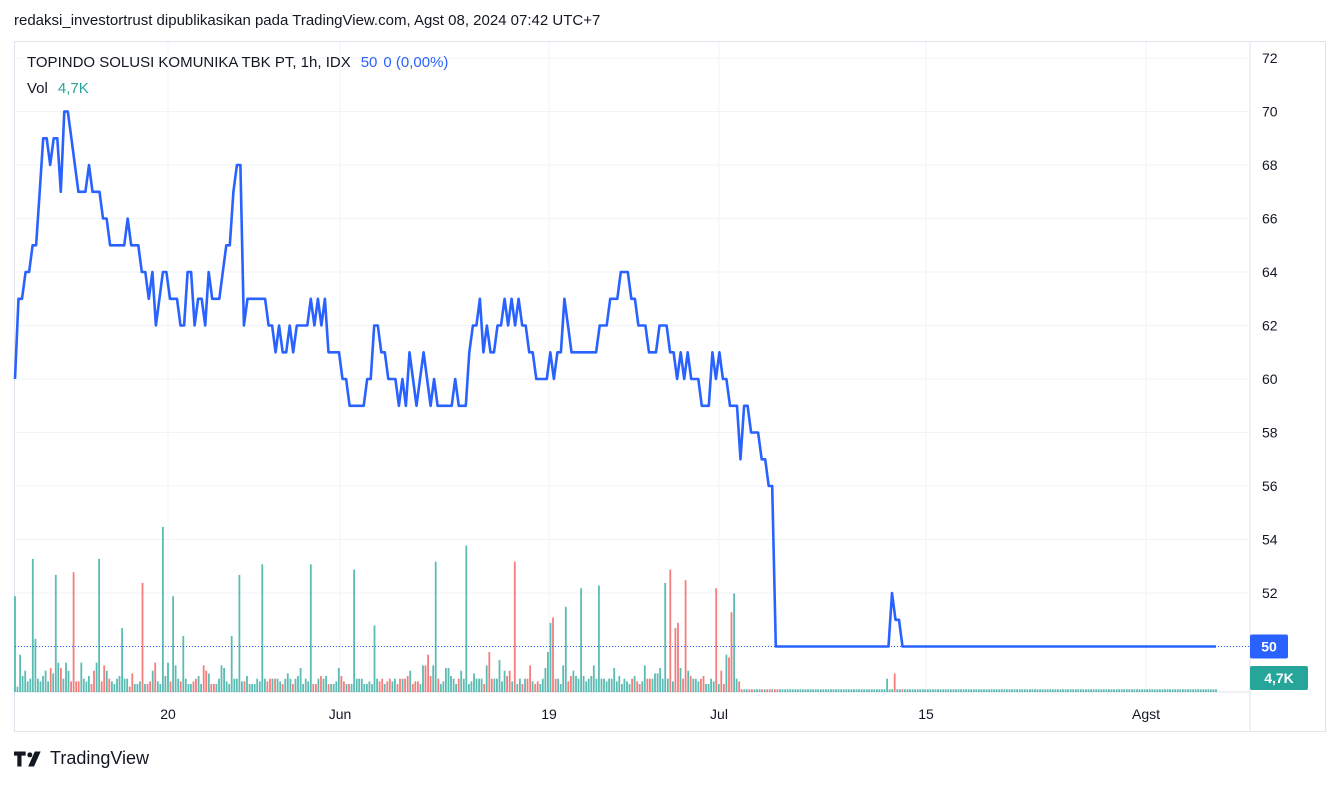 The image size is (1341, 786). Describe the element at coordinates (81, 758) in the screenshot. I see `tradingview-brand: TradingView` at that location.